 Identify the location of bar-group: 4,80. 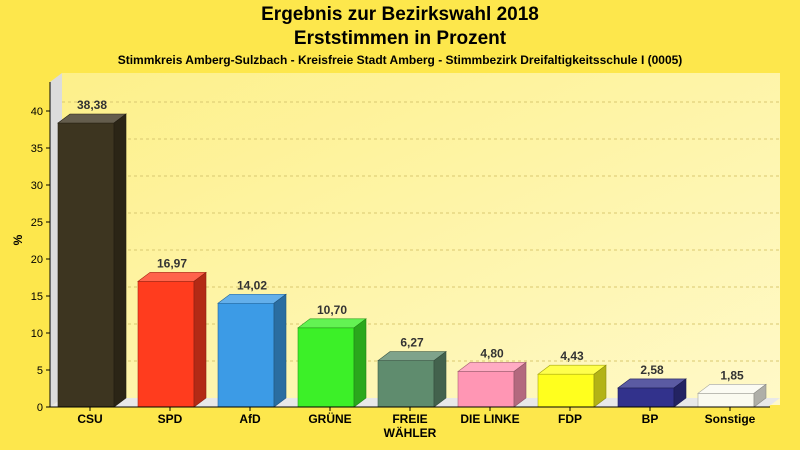
(492, 377).